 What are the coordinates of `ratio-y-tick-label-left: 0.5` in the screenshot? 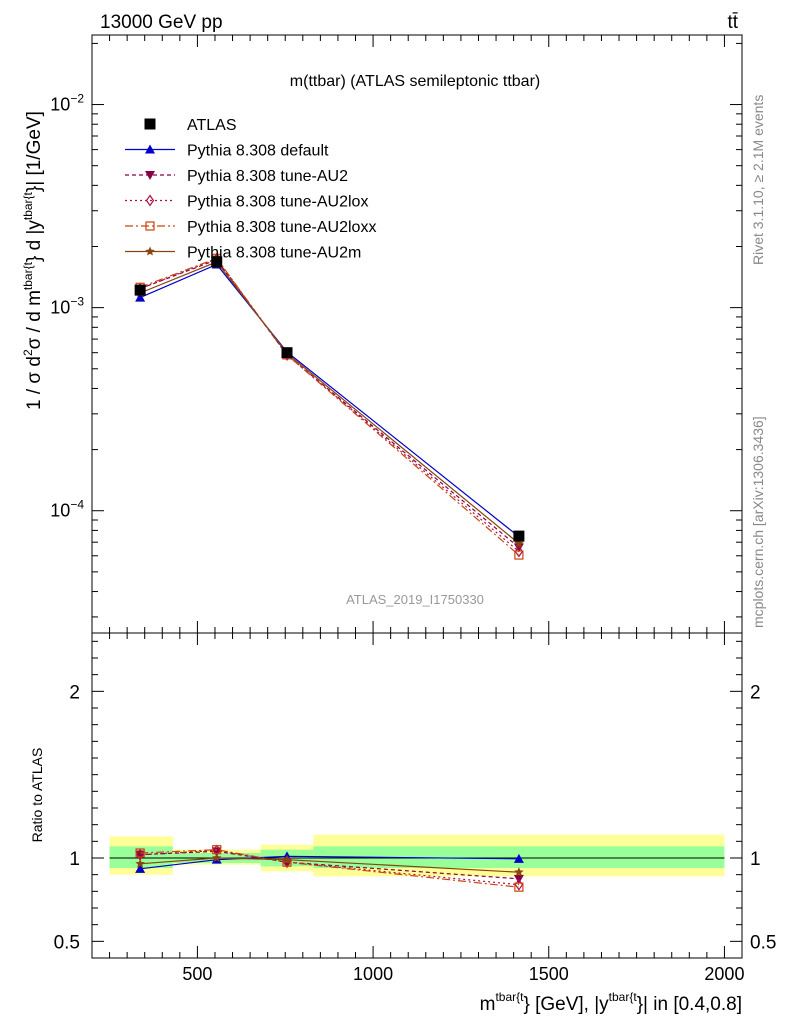 It's located at (67, 942).